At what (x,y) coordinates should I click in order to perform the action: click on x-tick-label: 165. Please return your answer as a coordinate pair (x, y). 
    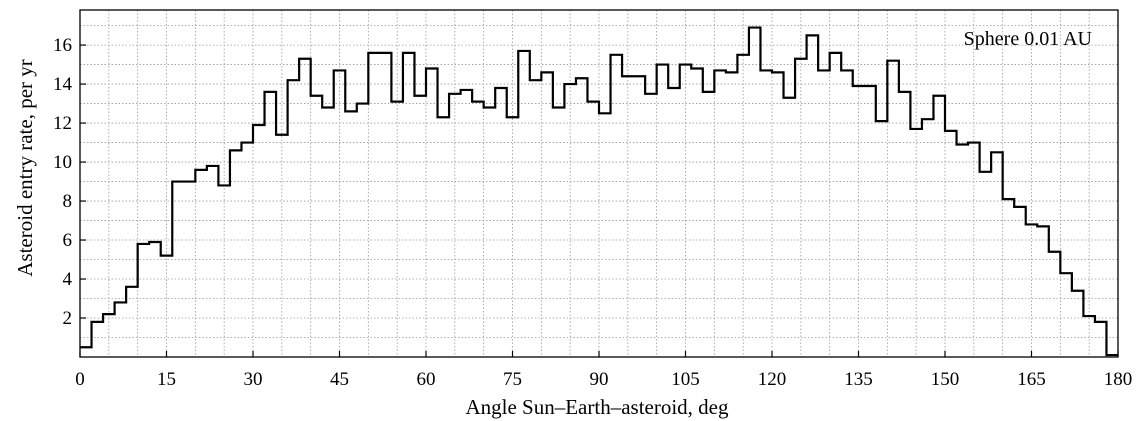
    Looking at the image, I should click on (1031, 379).